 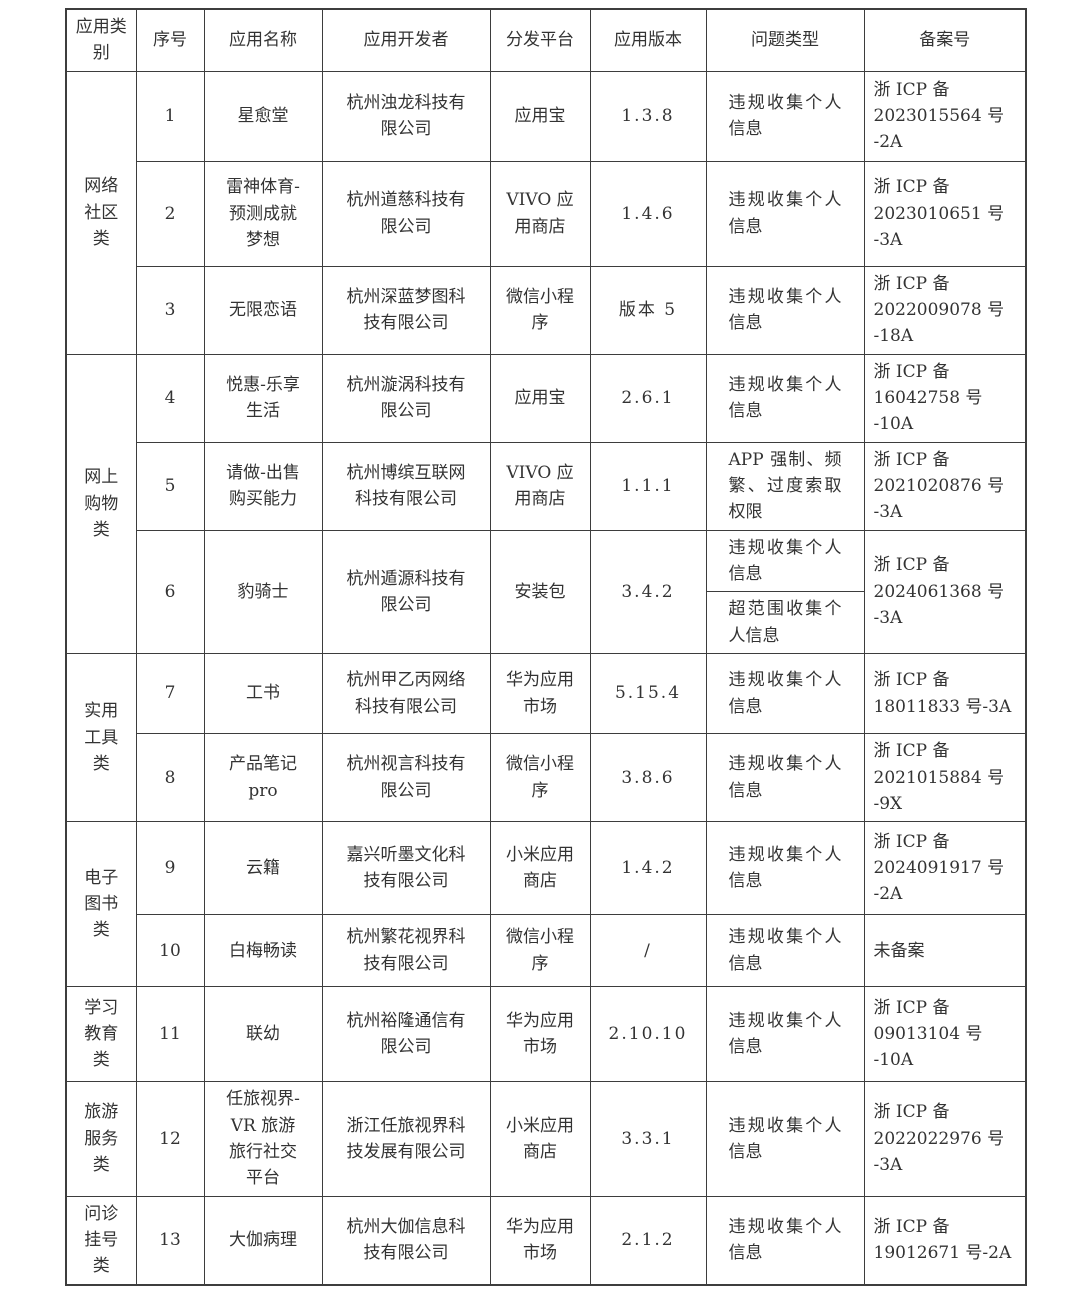 What do you see at coordinates (648, 951) in the screenshot?
I see `cell-version: /` at bounding box center [648, 951].